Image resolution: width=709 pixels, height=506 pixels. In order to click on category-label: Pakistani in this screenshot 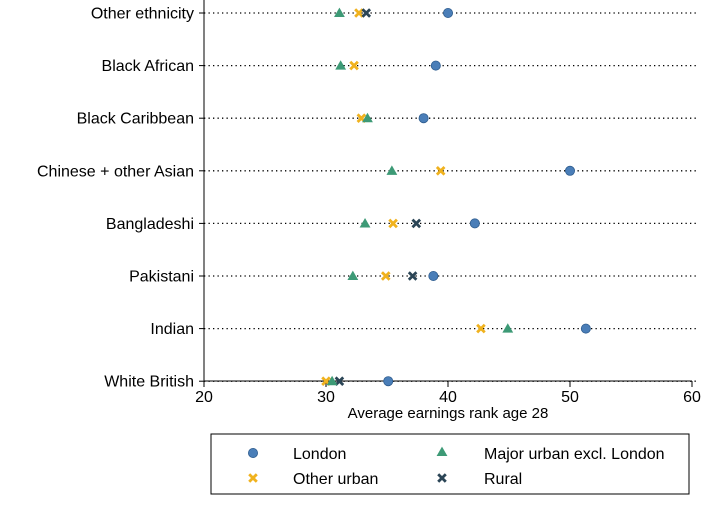, I will do `click(161, 277)`.